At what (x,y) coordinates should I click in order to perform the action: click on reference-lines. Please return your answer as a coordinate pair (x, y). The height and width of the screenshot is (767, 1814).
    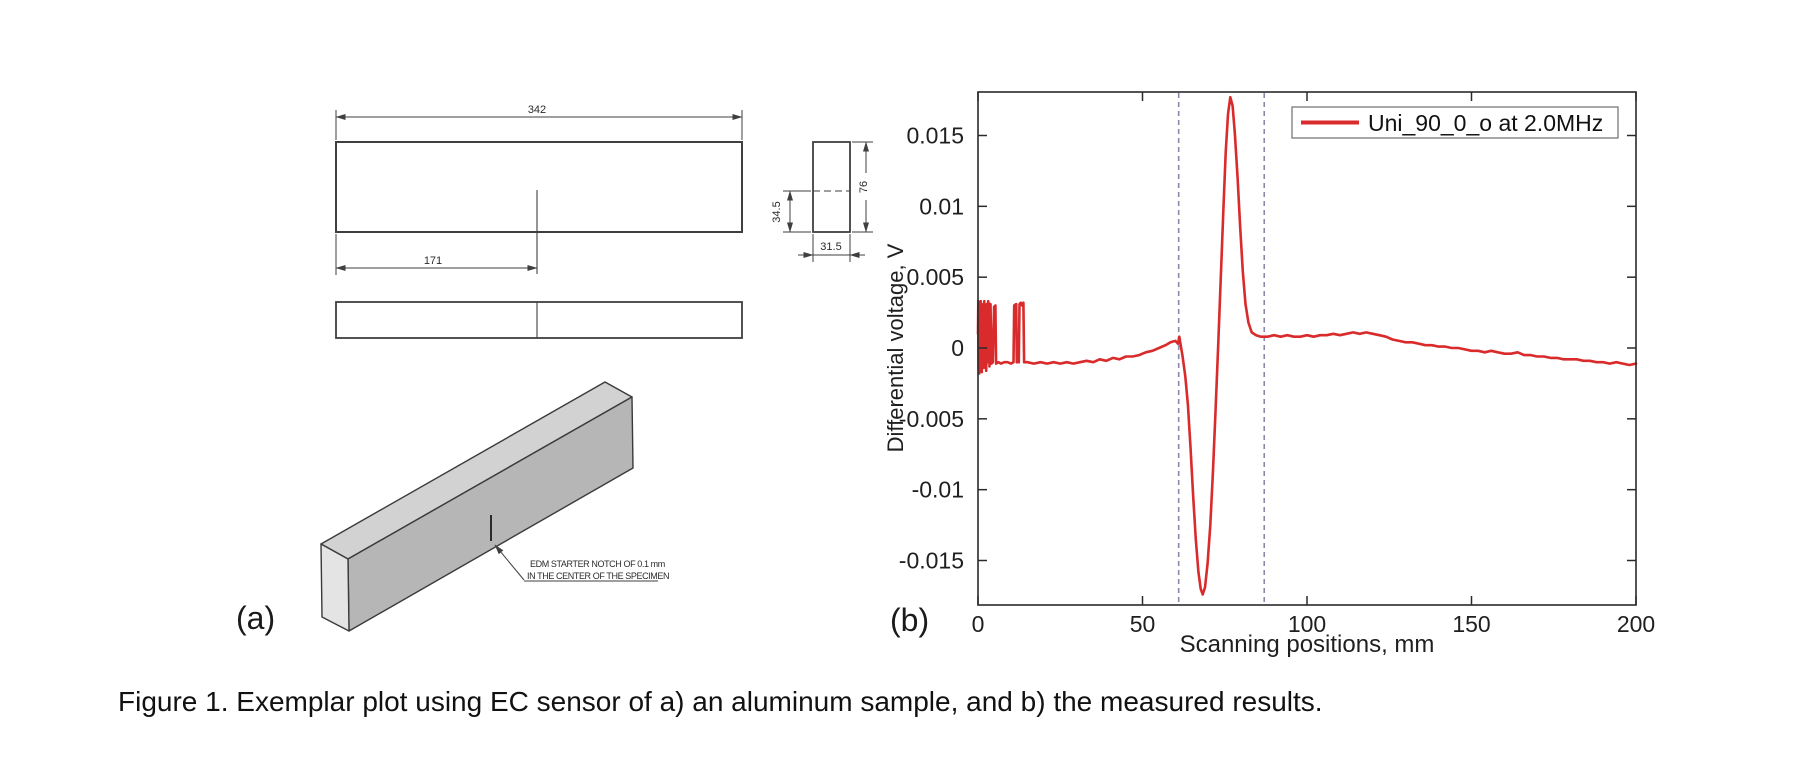
    Looking at the image, I should click on (1221, 348).